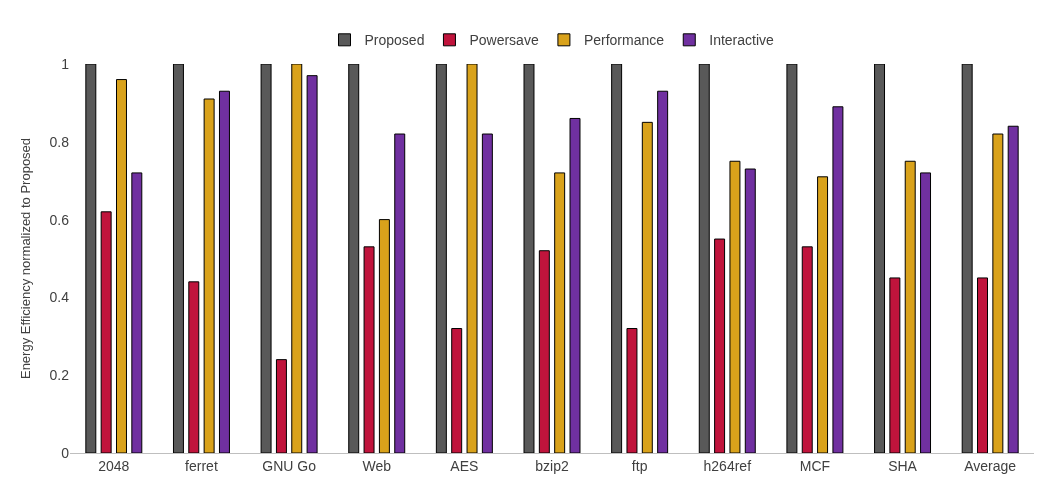 This screenshot has width=1049, height=488. Describe the element at coordinates (990, 465) in the screenshot. I see `x-tick-label: Average` at that location.